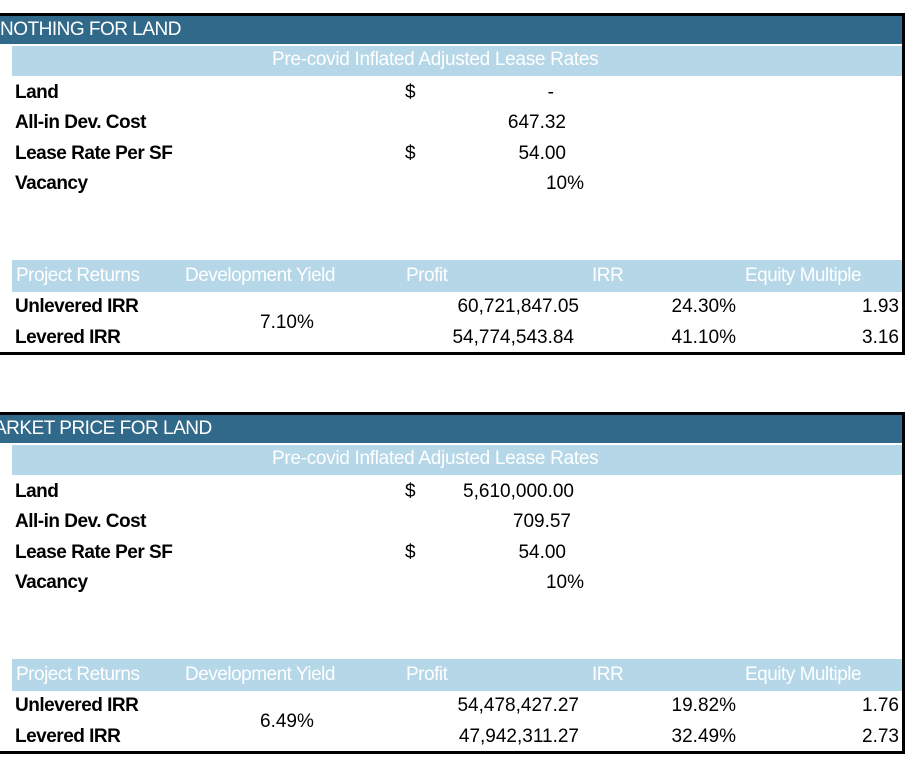  What do you see at coordinates (518, 306) in the screenshot?
I see `unlevered-profit: 60,721,847.05` at bounding box center [518, 306].